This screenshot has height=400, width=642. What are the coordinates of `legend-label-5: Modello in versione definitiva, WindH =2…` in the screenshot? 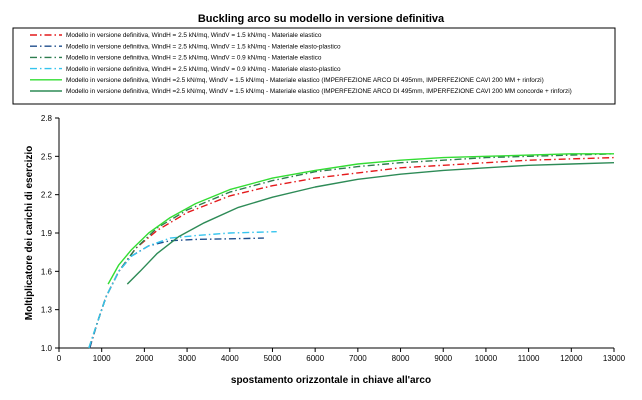 It's located at (305, 80).